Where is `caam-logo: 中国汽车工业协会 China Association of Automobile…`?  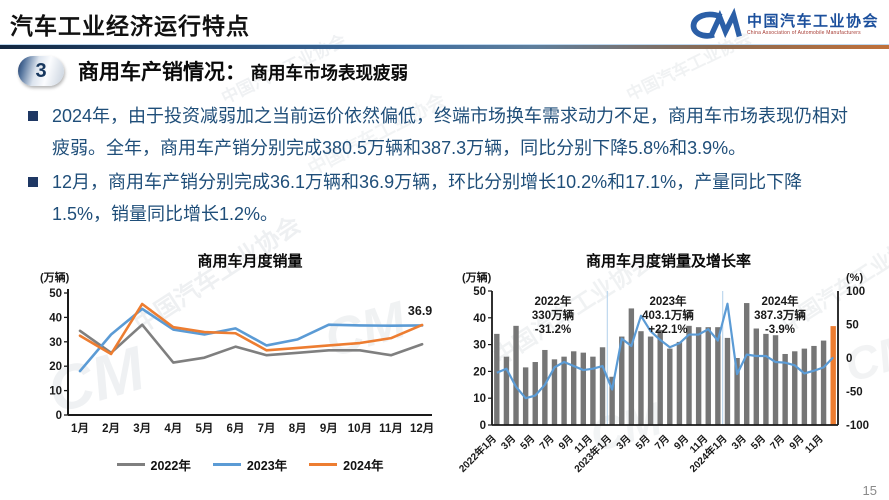
caam-logo: 中国汽车工业协会 China Association of Automobile… is located at coordinates (783, 24).